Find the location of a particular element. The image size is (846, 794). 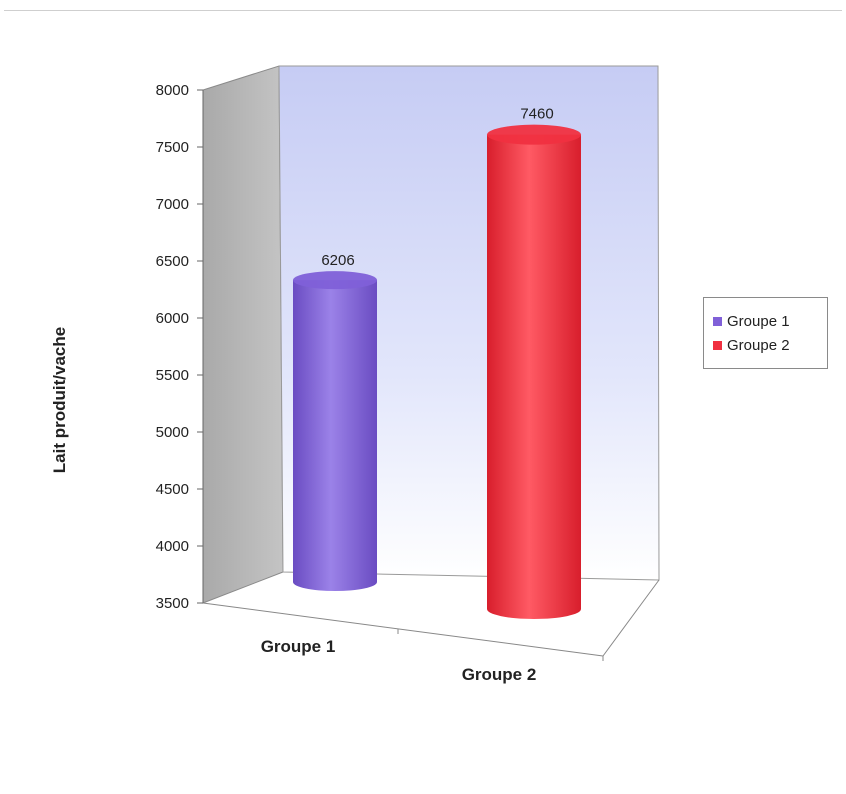

bar-1-body is located at coordinates (335, 435).